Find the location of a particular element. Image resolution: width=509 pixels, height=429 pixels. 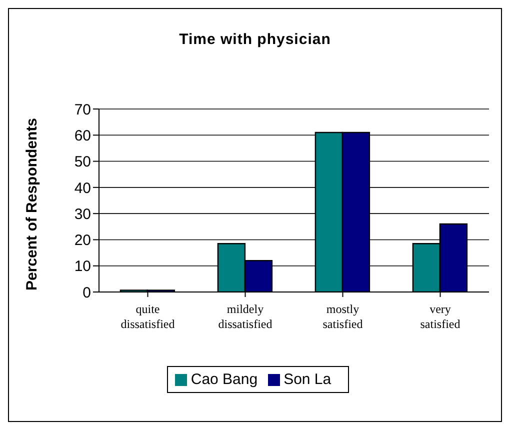

x-tick-label: mostly satisfied is located at coordinates (342, 316).